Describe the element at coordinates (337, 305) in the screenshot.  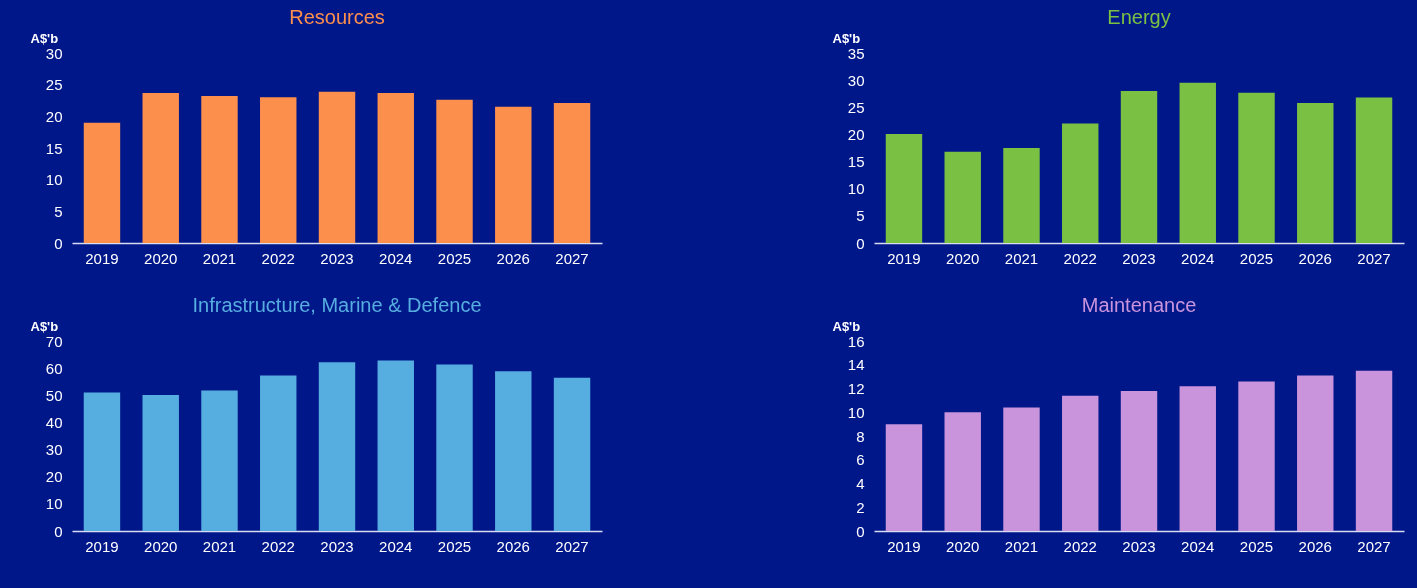
I see `chart-title: Infrastructure, Marine & Defence` at that location.